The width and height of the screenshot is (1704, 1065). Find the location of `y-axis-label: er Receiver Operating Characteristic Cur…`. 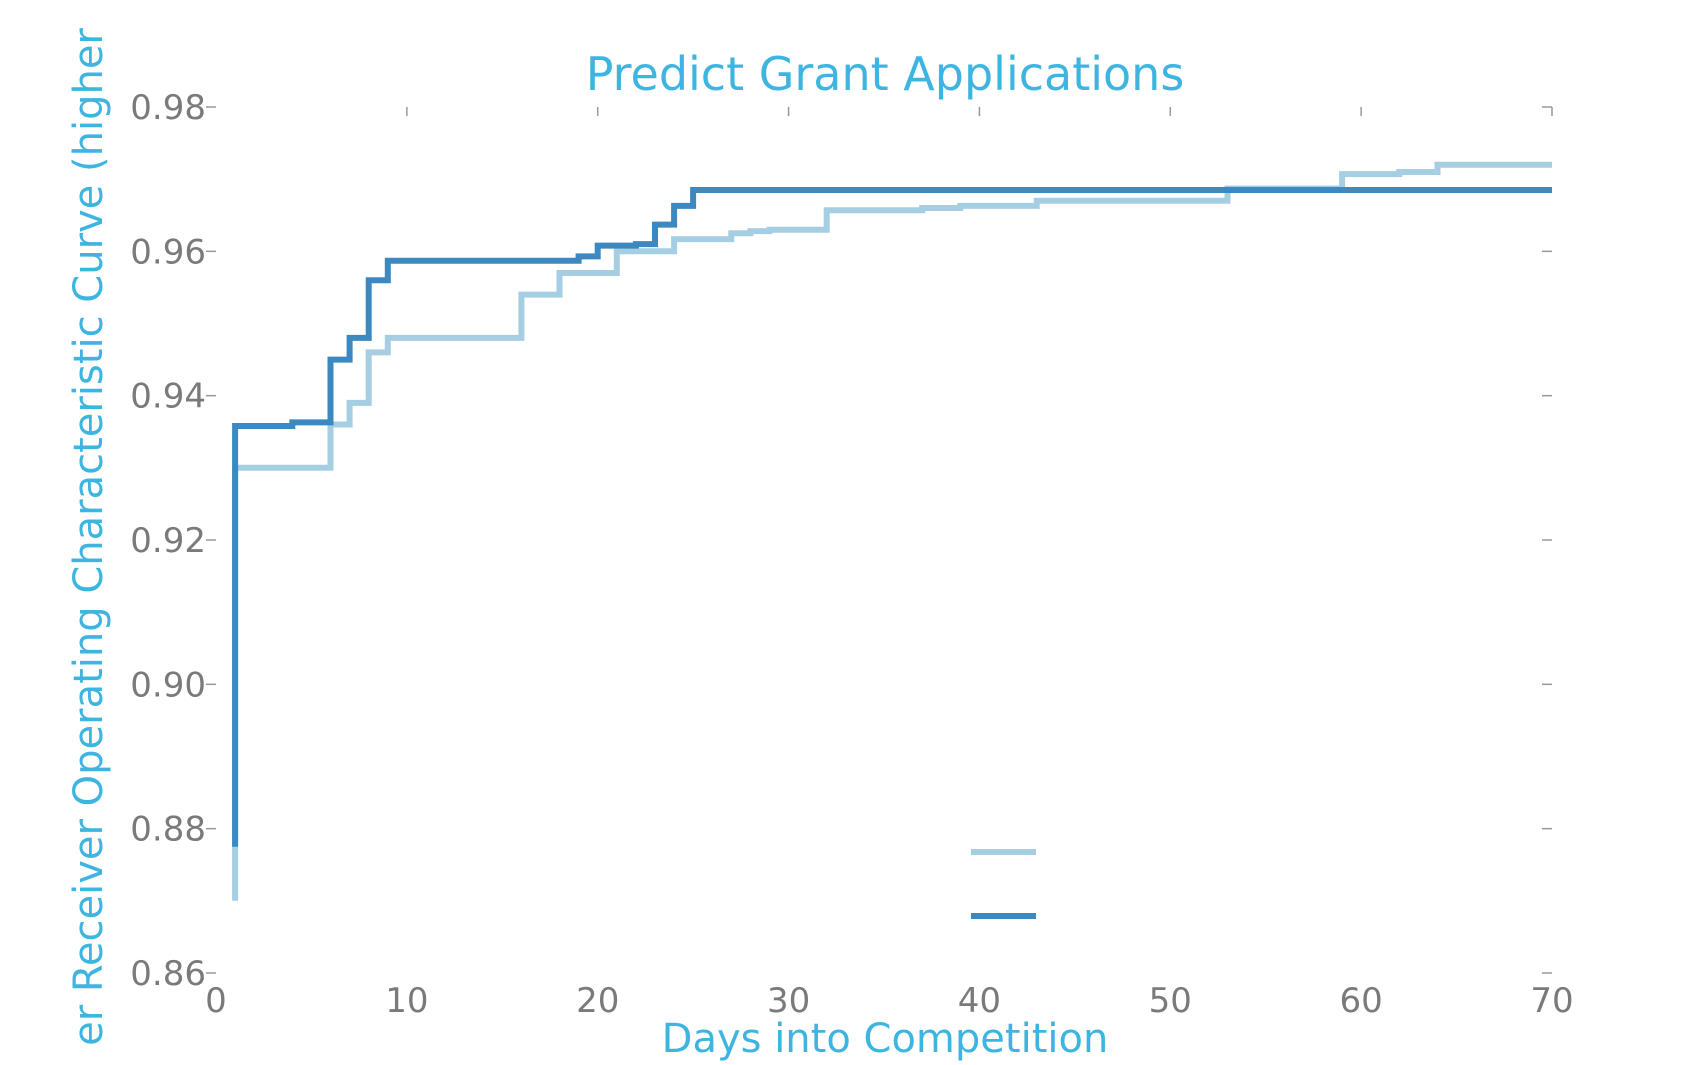

y-axis-label: er Receiver Operating Characteristic Cur… is located at coordinates (89, 537).